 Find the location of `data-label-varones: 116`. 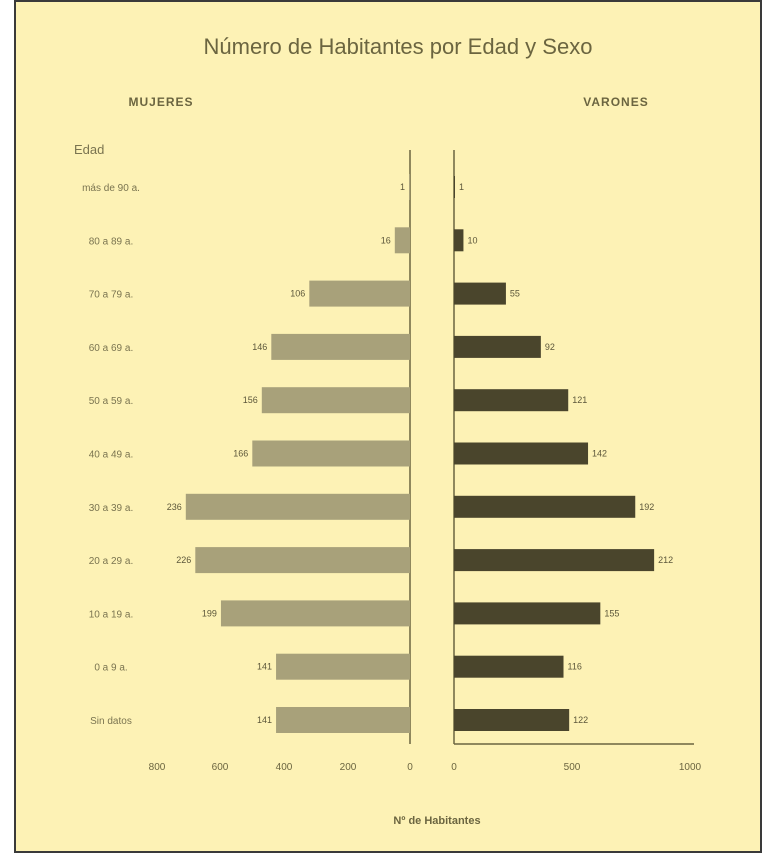

data-label-varones: 116 is located at coordinates (575, 667).